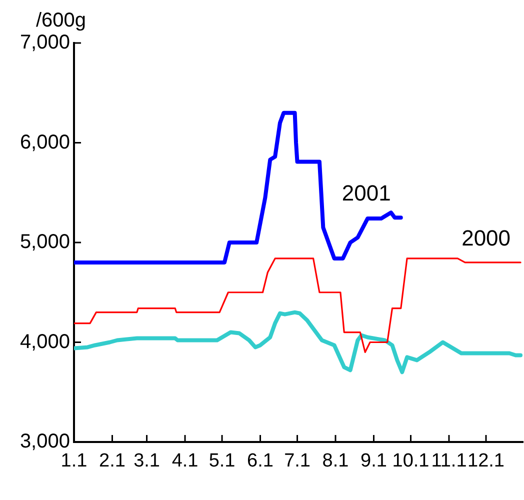  Describe the element at coordinates (373, 461) in the screenshot. I see `x-tick-label: 9.1` at that location.